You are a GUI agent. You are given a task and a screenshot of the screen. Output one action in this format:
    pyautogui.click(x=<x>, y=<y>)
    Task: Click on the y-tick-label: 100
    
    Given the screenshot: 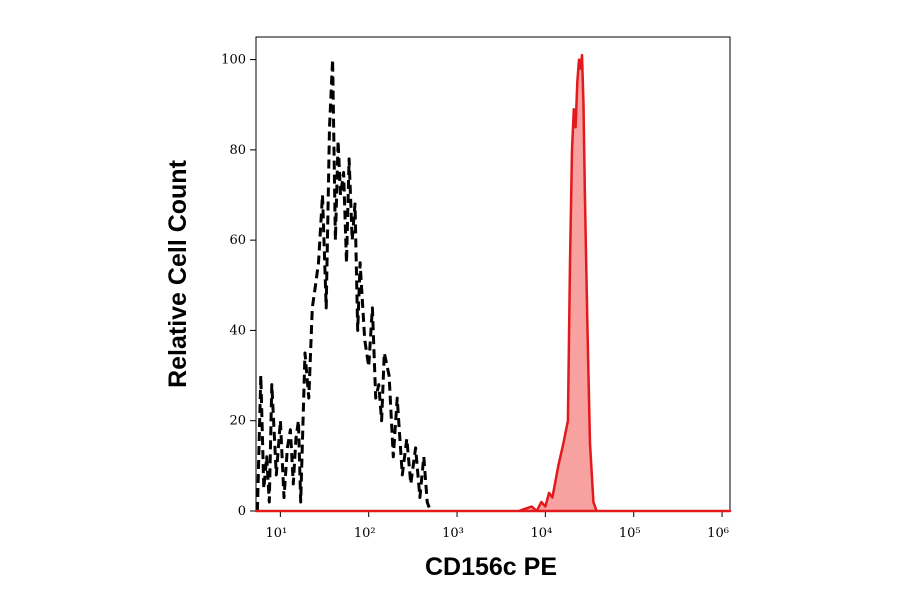 What is the action you would take?
    pyautogui.click(x=233, y=60)
    